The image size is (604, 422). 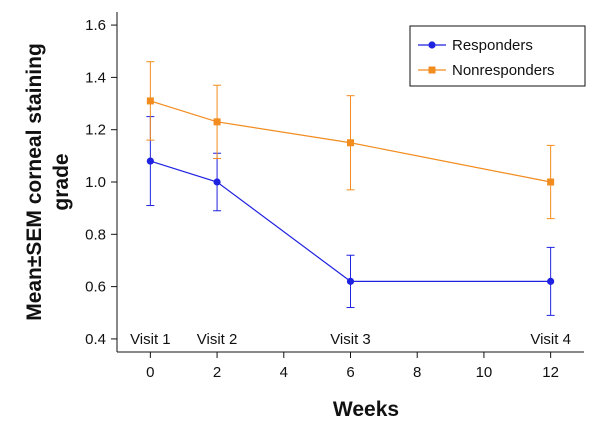 What do you see at coordinates (350, 339) in the screenshot?
I see `visit-label: Visit 3` at bounding box center [350, 339].